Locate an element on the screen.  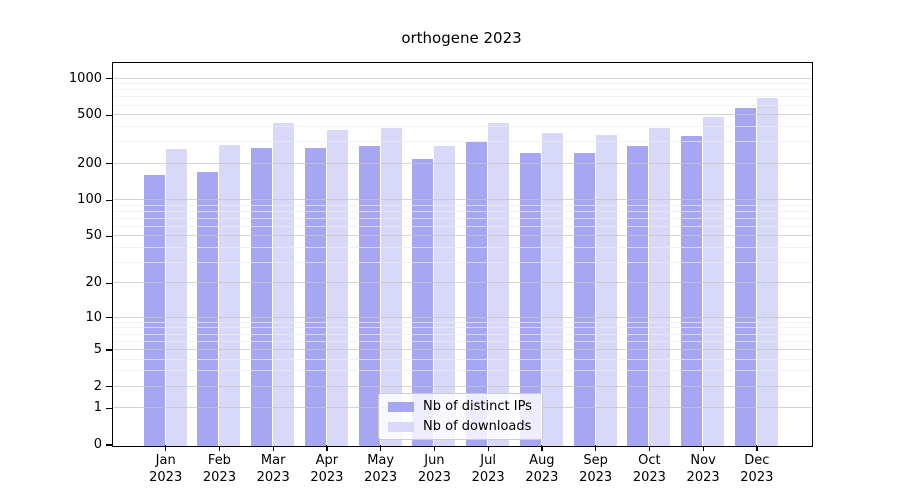
x-tick-label: Dec 2023 is located at coordinates (757, 469).